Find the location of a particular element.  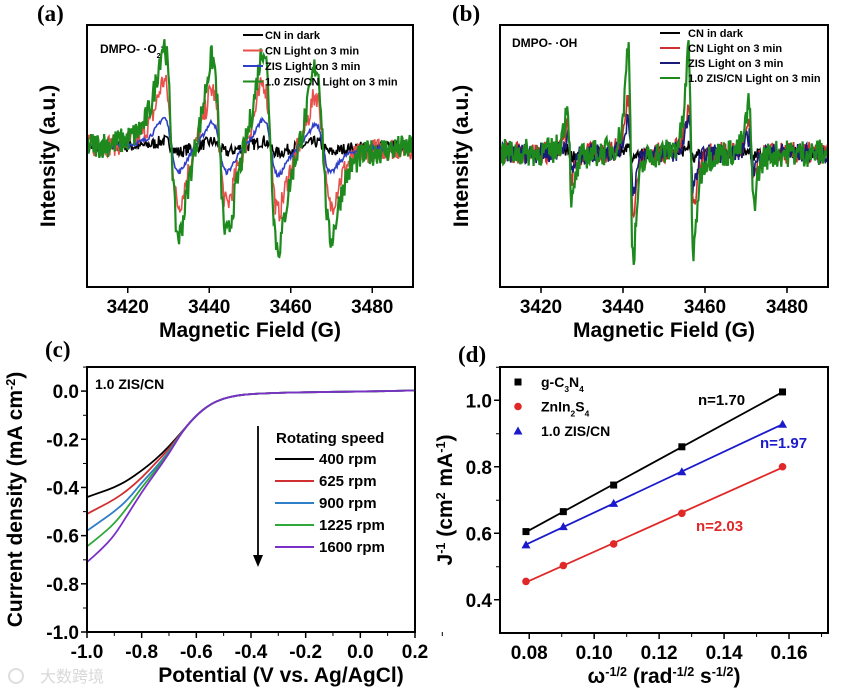

x-tick-label: -0.8 is located at coordinates (141, 652).